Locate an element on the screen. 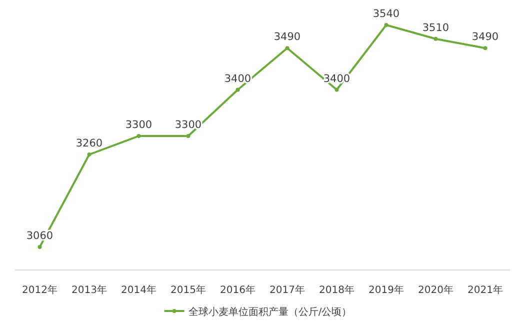 The image size is (516, 322). data-label: 3260 is located at coordinates (89, 144).